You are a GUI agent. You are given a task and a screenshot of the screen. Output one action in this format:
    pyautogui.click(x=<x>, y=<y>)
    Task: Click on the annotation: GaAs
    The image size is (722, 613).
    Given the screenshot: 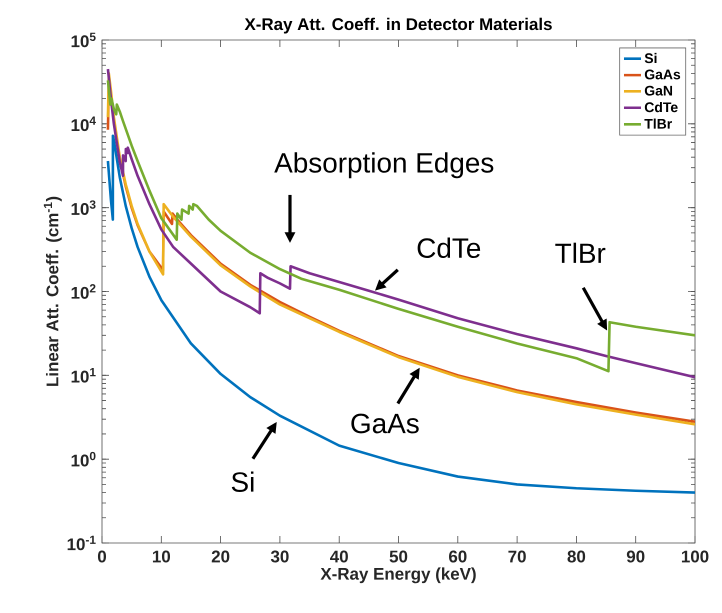 What is the action you would take?
    pyautogui.click(x=385, y=424)
    